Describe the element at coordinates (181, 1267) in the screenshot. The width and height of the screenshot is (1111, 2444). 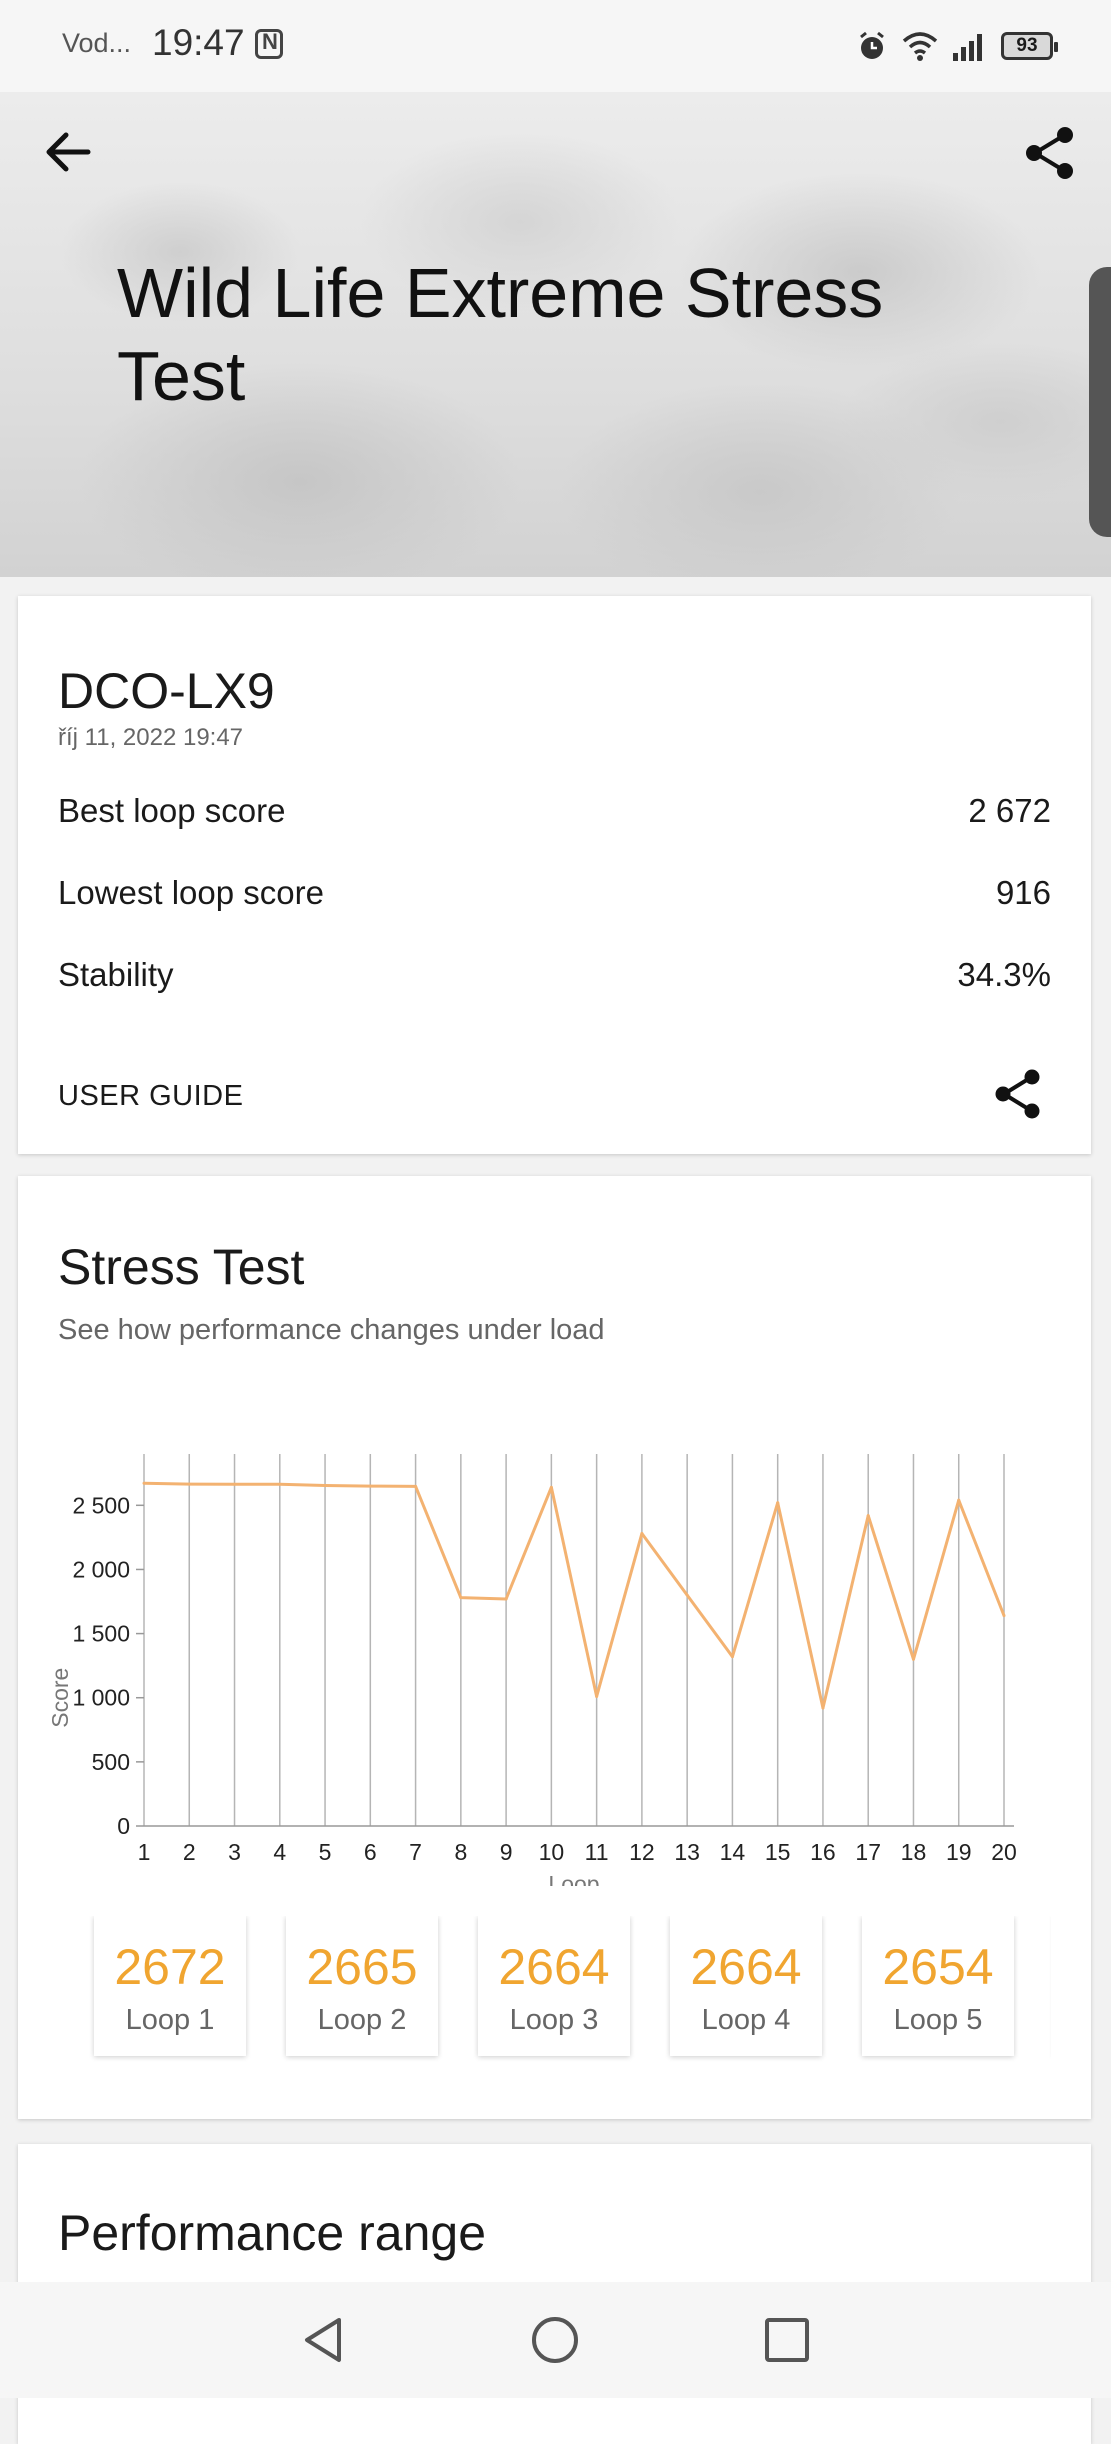
I see `section-title: Stress Test` at that location.